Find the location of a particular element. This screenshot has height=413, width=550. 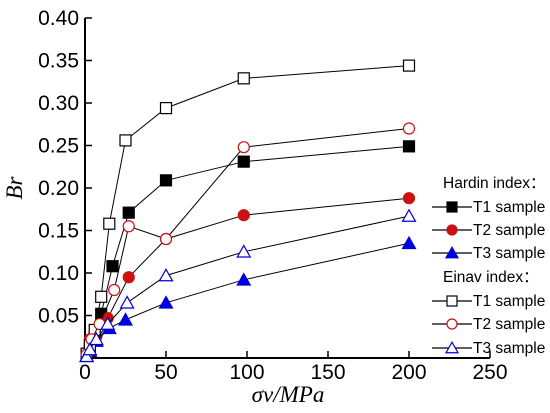

legend-group-label: Einav index： is located at coordinates (491, 277).